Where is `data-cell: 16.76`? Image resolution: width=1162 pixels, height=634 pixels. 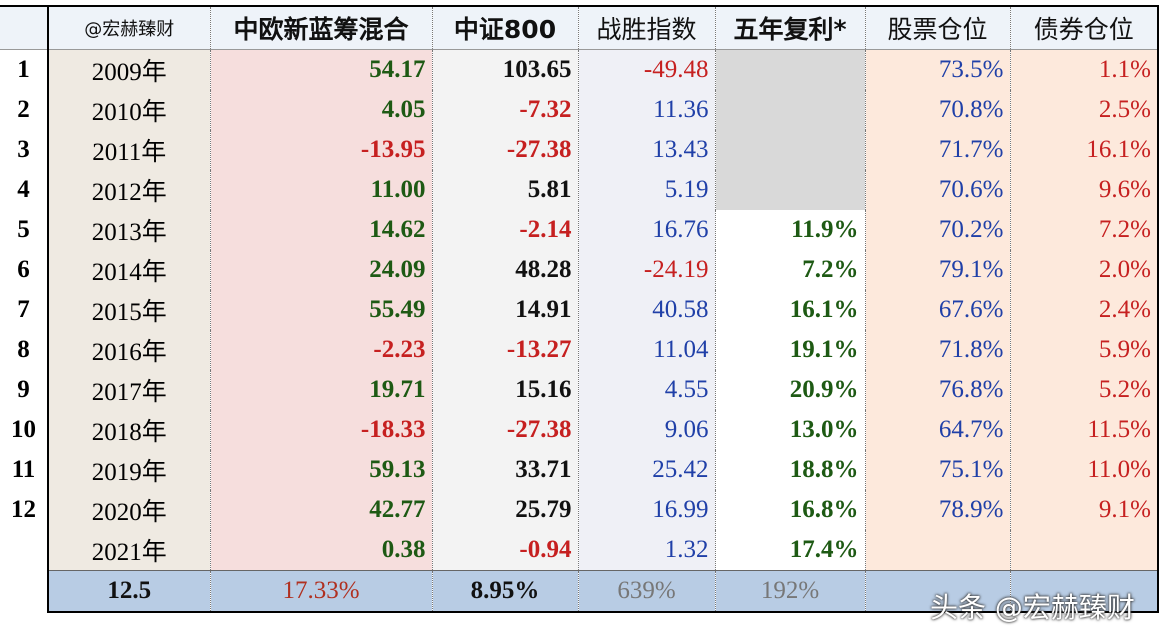
data-cell: 16.76 is located at coordinates (646, 230).